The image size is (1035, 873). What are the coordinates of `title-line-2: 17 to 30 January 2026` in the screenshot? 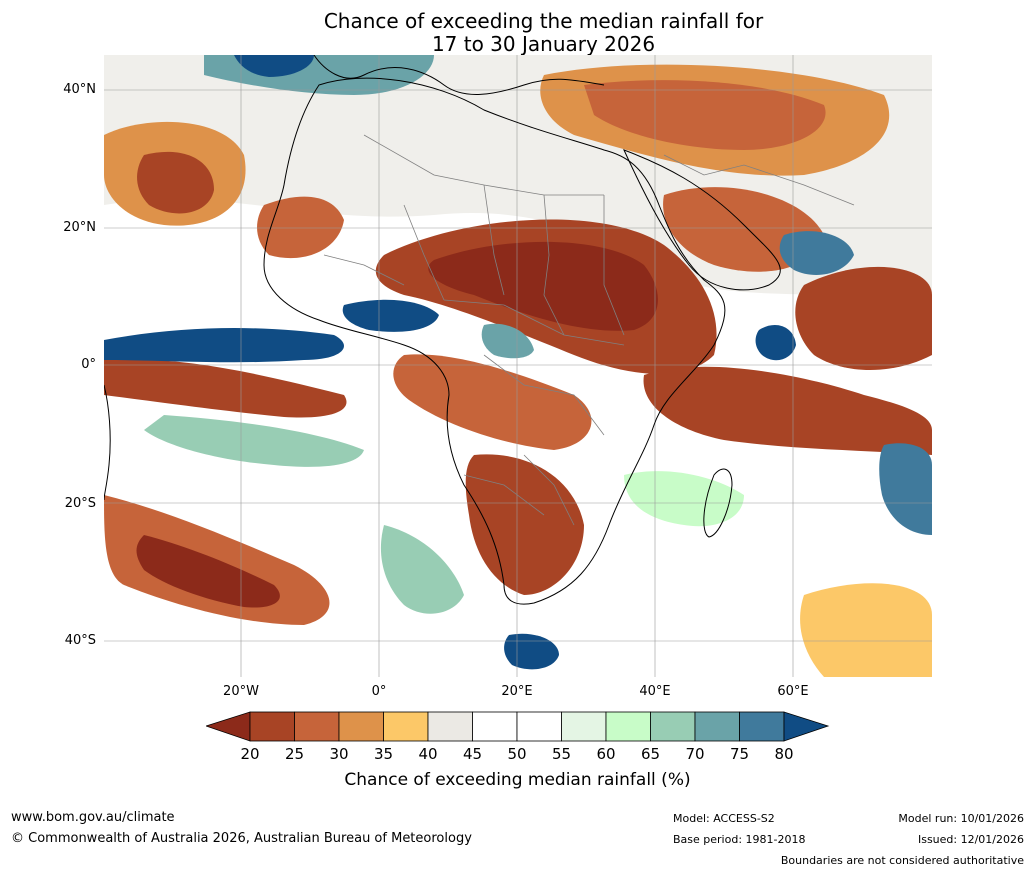 It's located at (543, 44).